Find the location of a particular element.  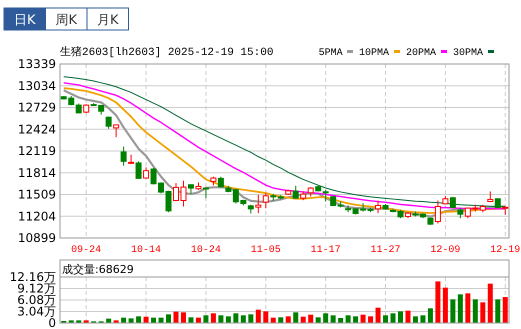

y-tick-label: 10899 is located at coordinates (37, 238).